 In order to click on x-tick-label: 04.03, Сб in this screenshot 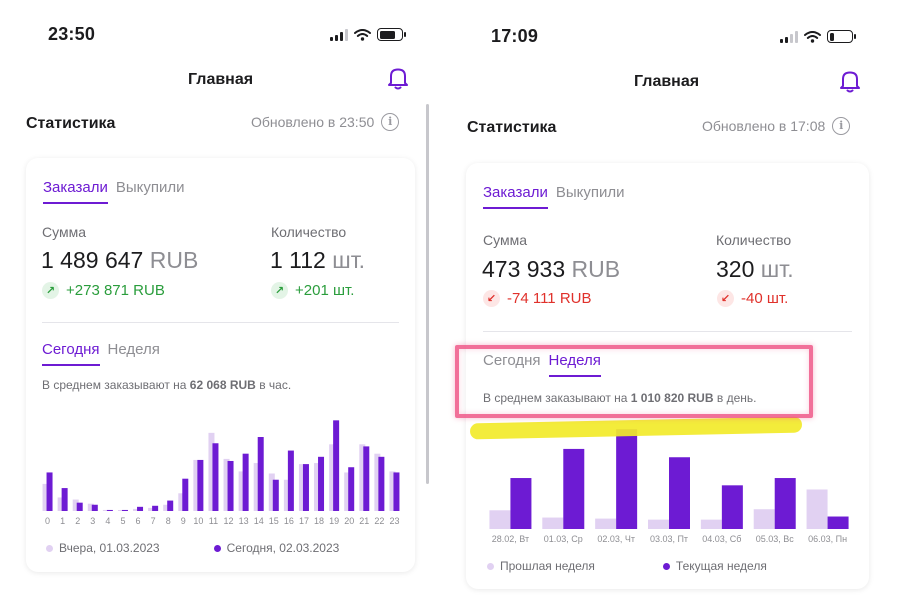, I will do `click(721, 539)`.